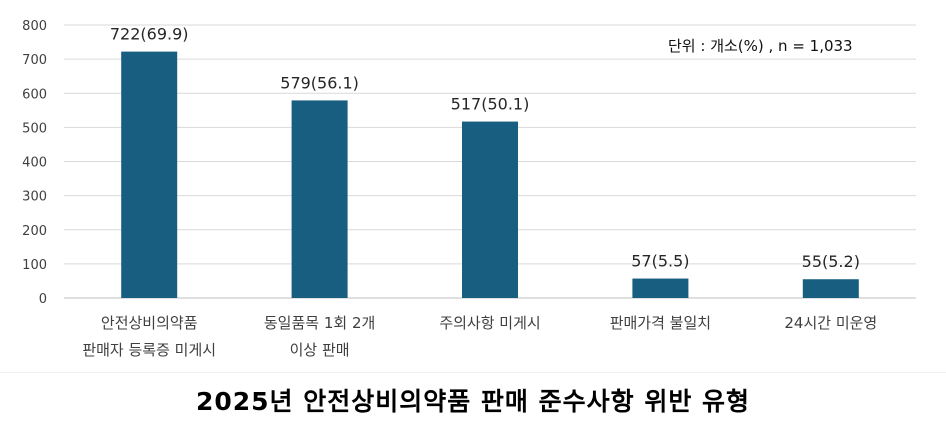 This screenshot has height=423, width=946. Describe the element at coordinates (149, 323) in the screenshot. I see `x-category-label: 안전상비의약품` at that location.